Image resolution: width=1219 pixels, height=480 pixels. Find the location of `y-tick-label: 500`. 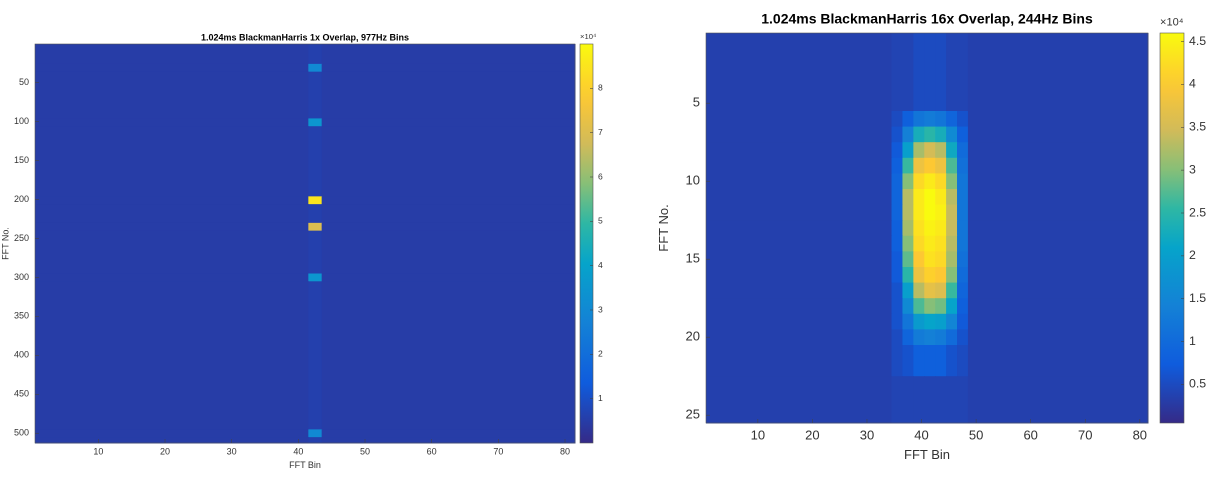

y-tick-label: 500 is located at coordinates (21, 433).